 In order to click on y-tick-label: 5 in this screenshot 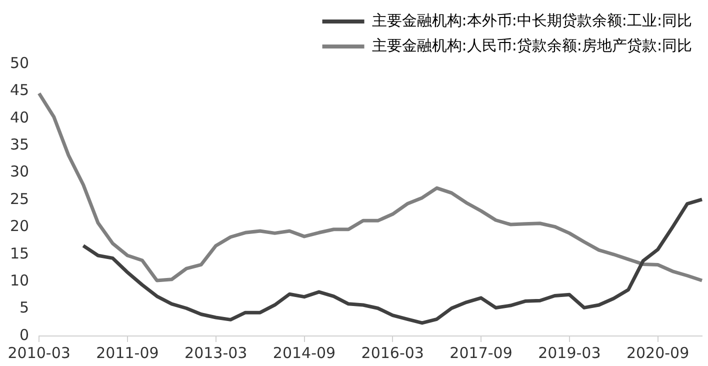, I will do `click(25, 307)`.